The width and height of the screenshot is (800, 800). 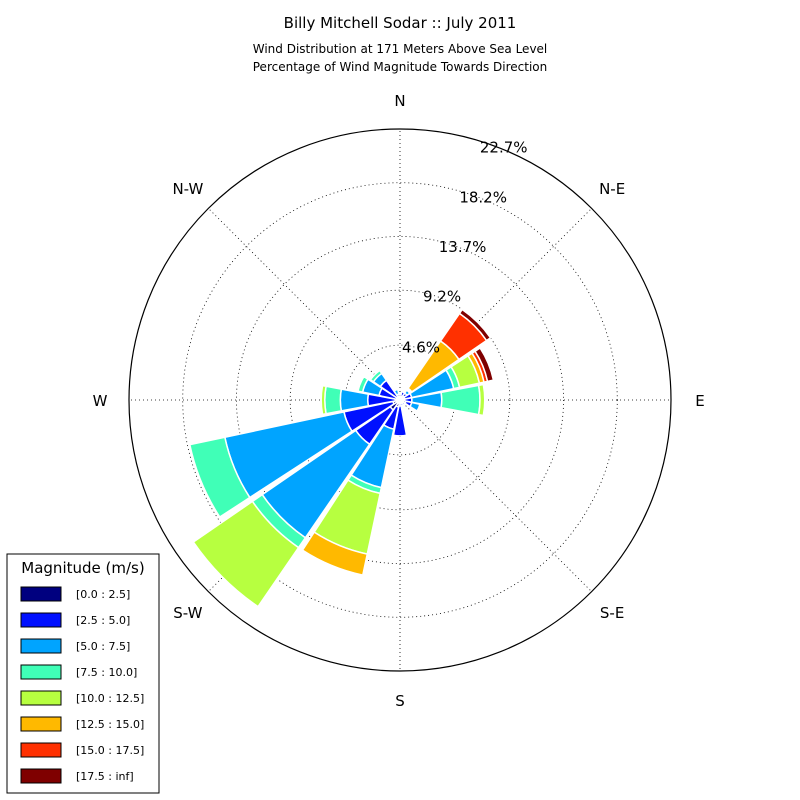 I want to click on legend-label: [2.5 : 5.0], so click(x=103, y=620).